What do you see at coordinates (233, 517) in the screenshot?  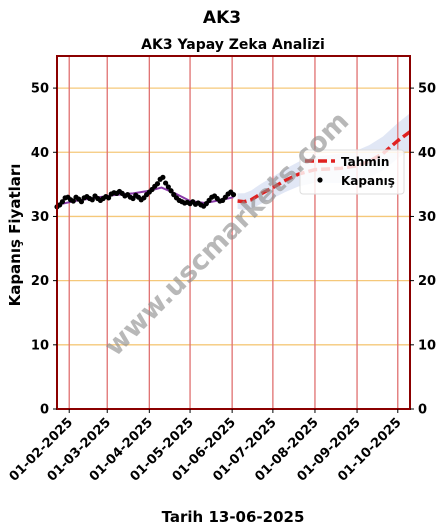 I see `x-axis-label: Tarih 13-06-2025` at bounding box center [233, 517].